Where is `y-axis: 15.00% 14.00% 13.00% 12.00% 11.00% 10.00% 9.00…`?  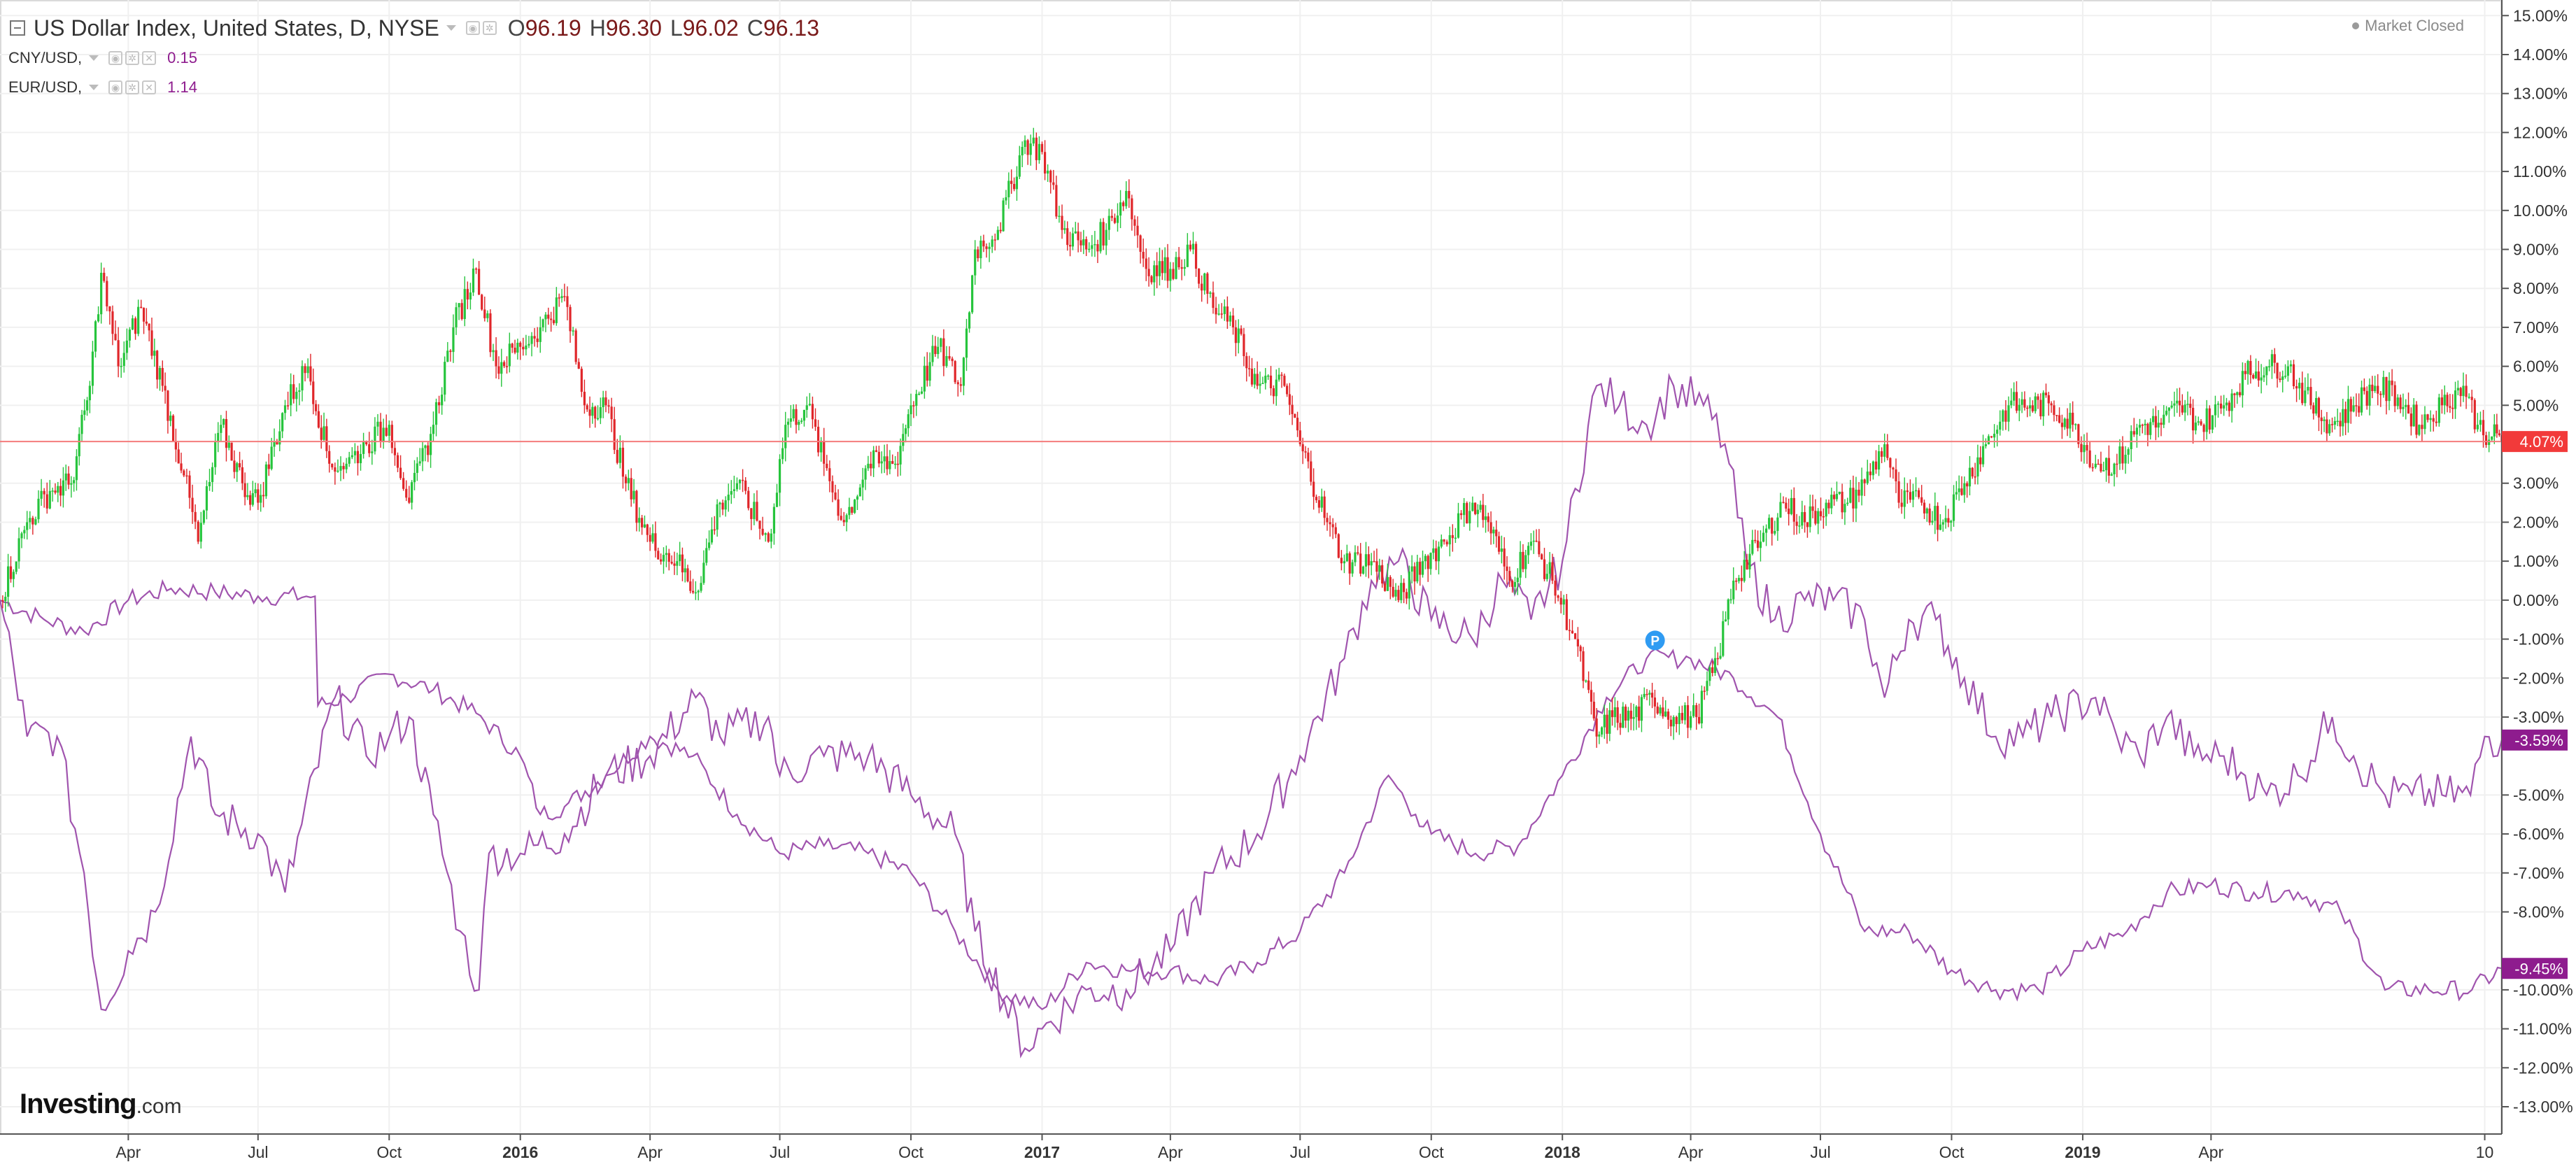 y-axis: 15.00% 14.00% 13.00% 12.00% 11.00% 10.00% 9.00… is located at coordinates (2537, 561).